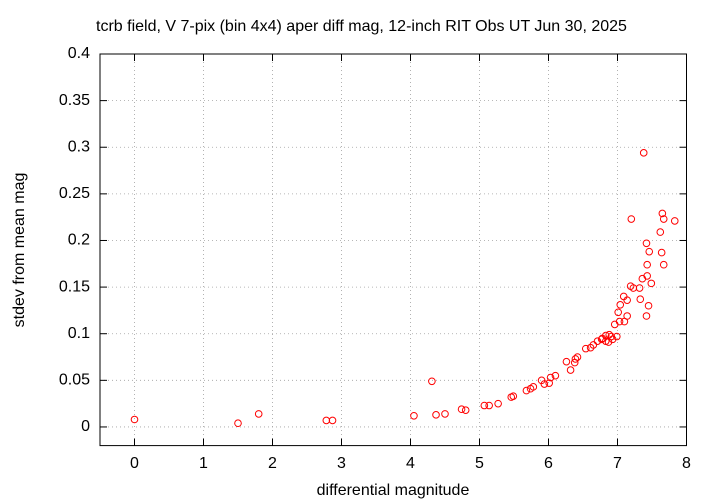 The width and height of the screenshot is (720, 504). Describe the element at coordinates (410, 463) in the screenshot. I see `x-tick-label: 4` at that location.